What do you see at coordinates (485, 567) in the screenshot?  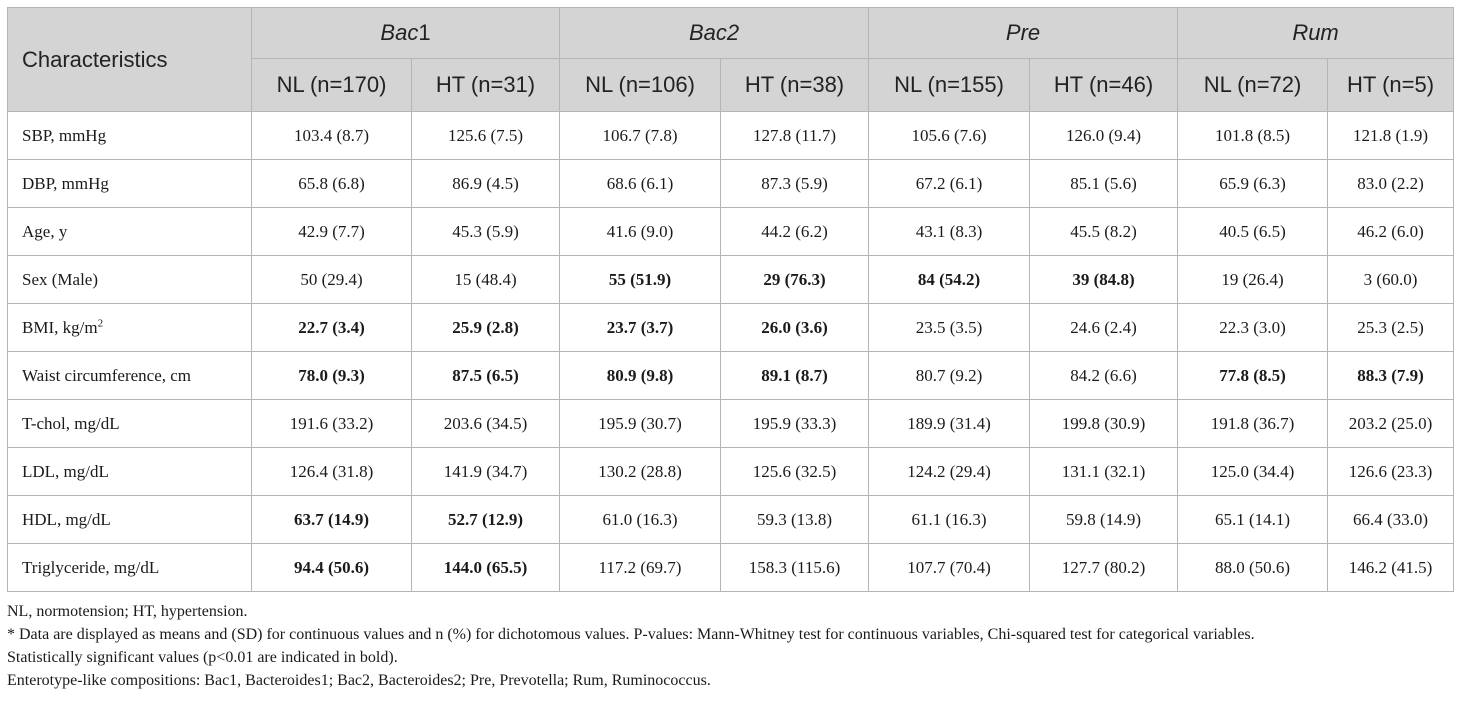 I see `table-cell: 144.0 (65.5)` at bounding box center [485, 567].